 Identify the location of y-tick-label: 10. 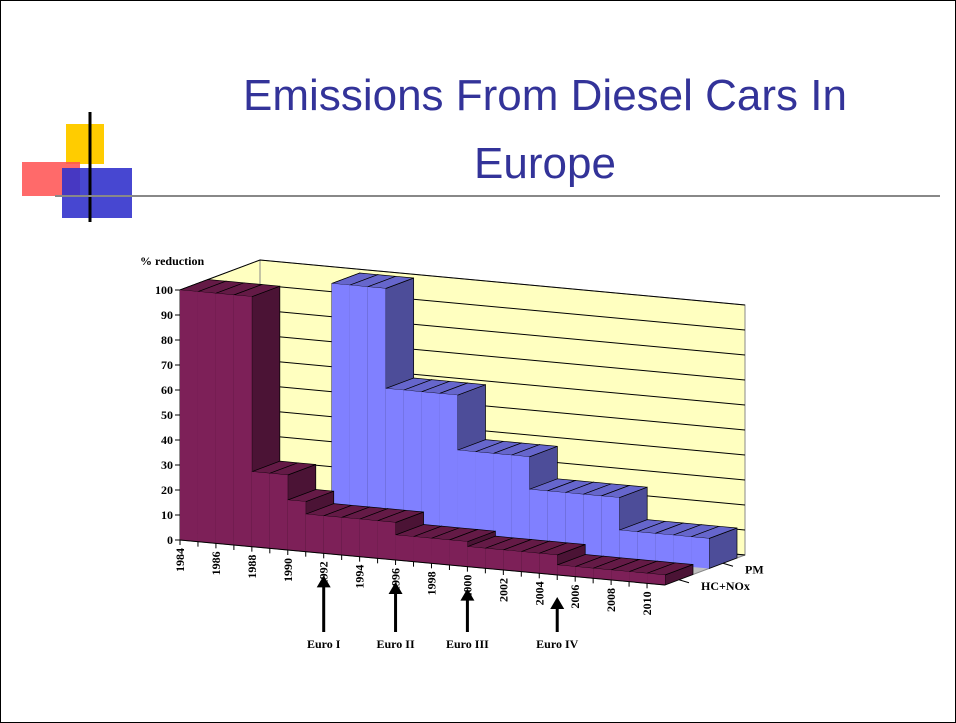
(167, 515).